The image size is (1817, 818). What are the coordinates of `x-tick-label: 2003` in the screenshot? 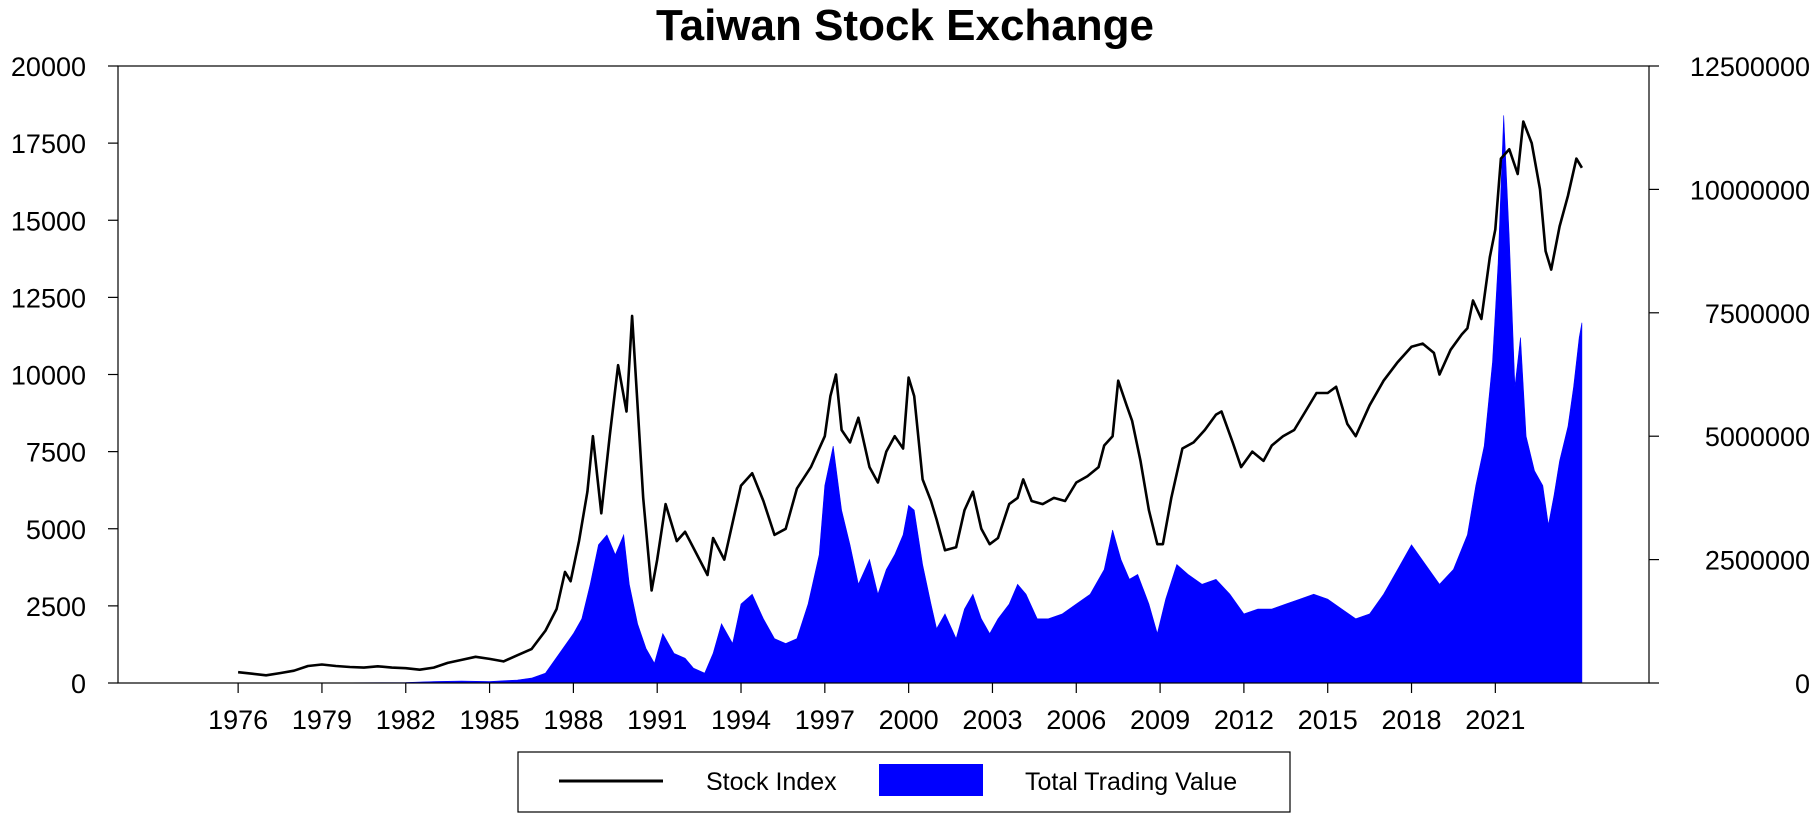 It's located at (992, 720).